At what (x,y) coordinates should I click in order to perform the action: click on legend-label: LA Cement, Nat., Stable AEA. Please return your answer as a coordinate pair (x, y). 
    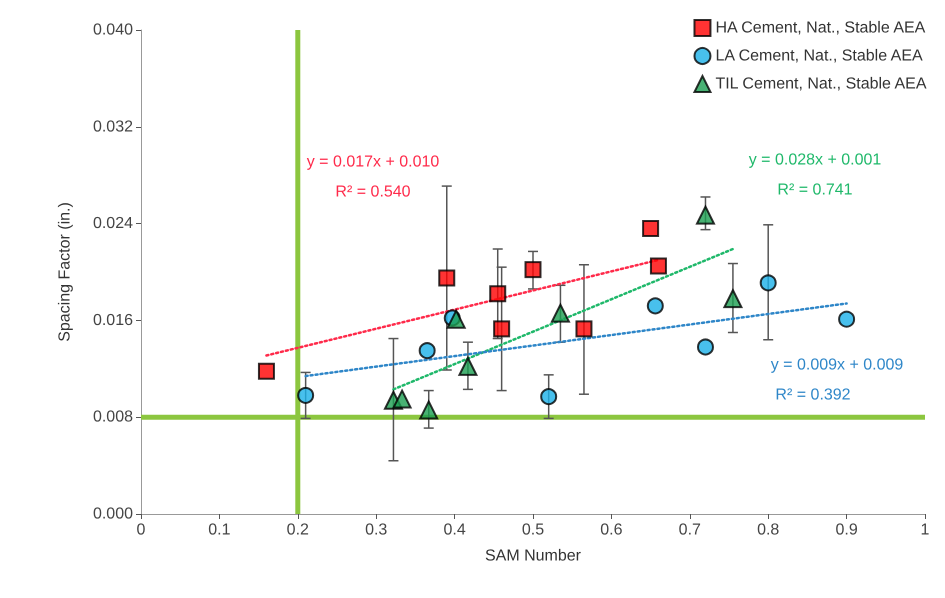
    Looking at the image, I should click on (819, 56).